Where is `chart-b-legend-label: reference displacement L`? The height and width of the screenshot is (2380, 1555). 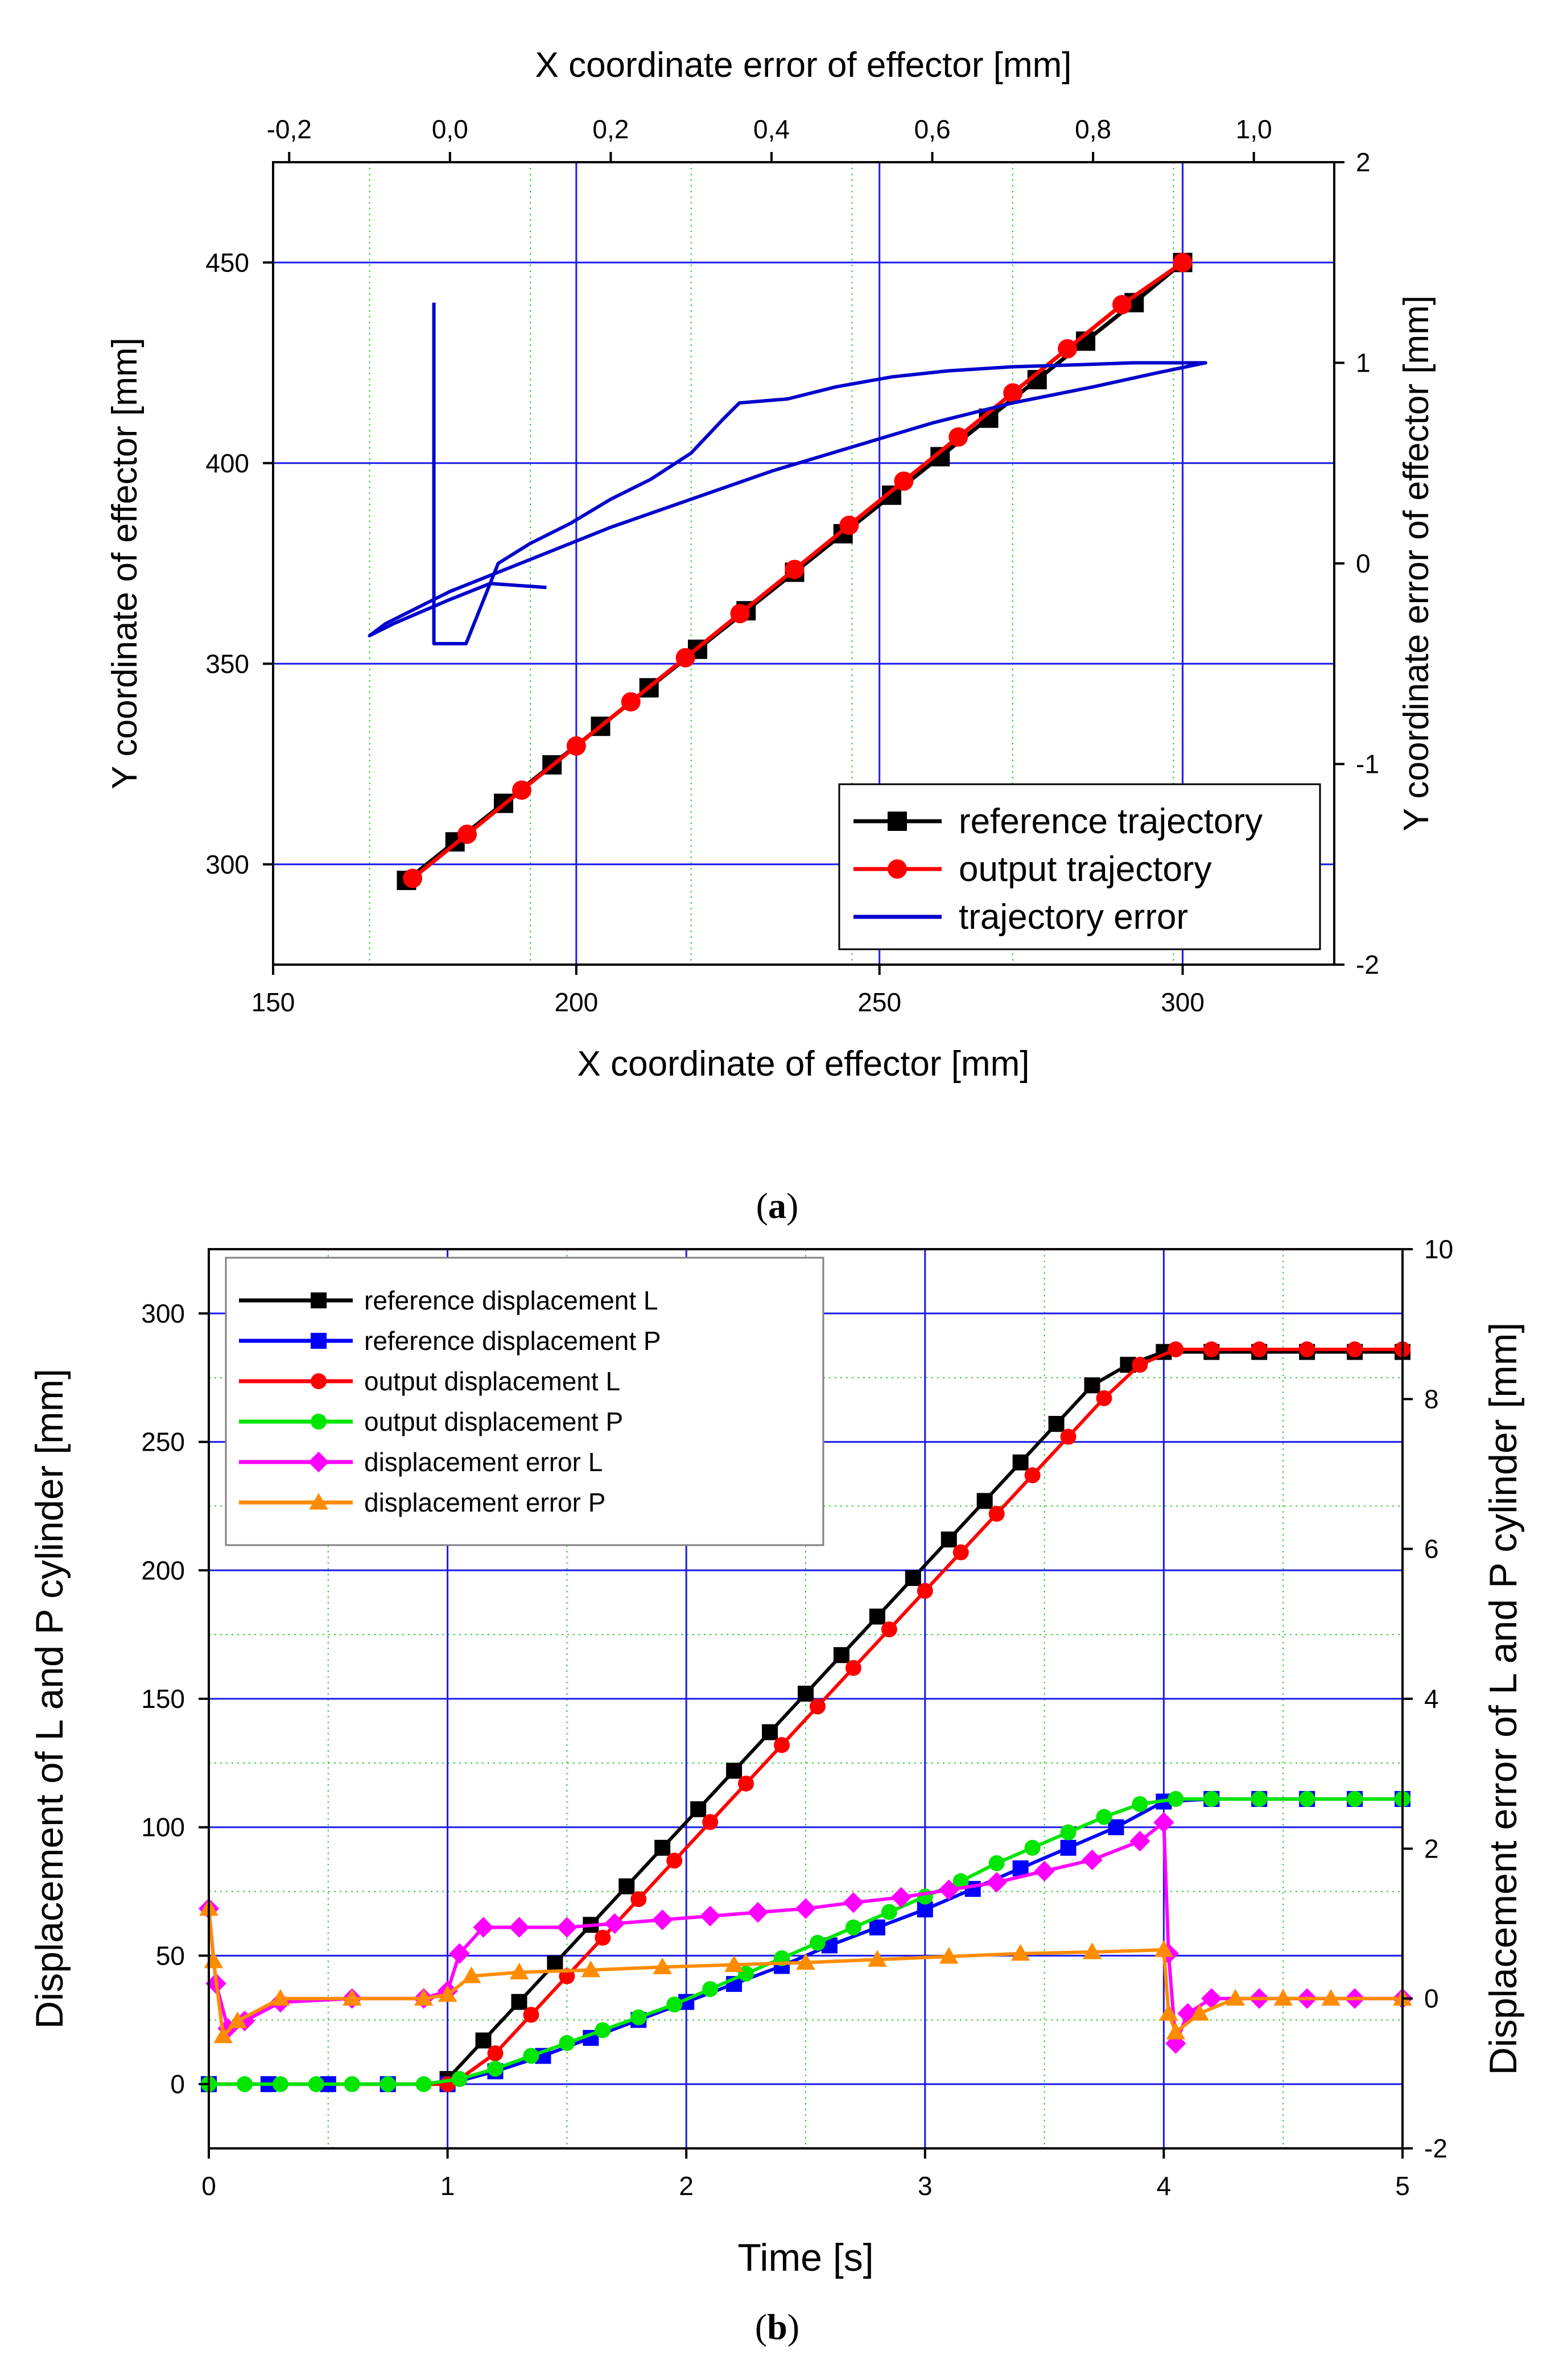
chart-b-legend-label: reference displacement L is located at coordinates (511, 1300).